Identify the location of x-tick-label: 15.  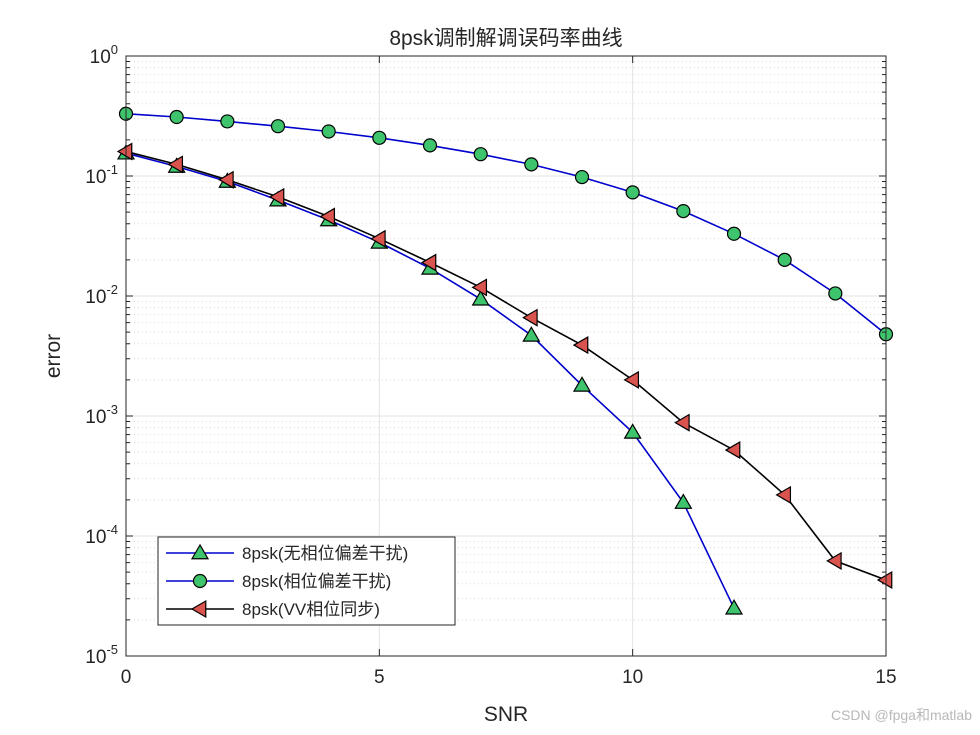
(885, 677).